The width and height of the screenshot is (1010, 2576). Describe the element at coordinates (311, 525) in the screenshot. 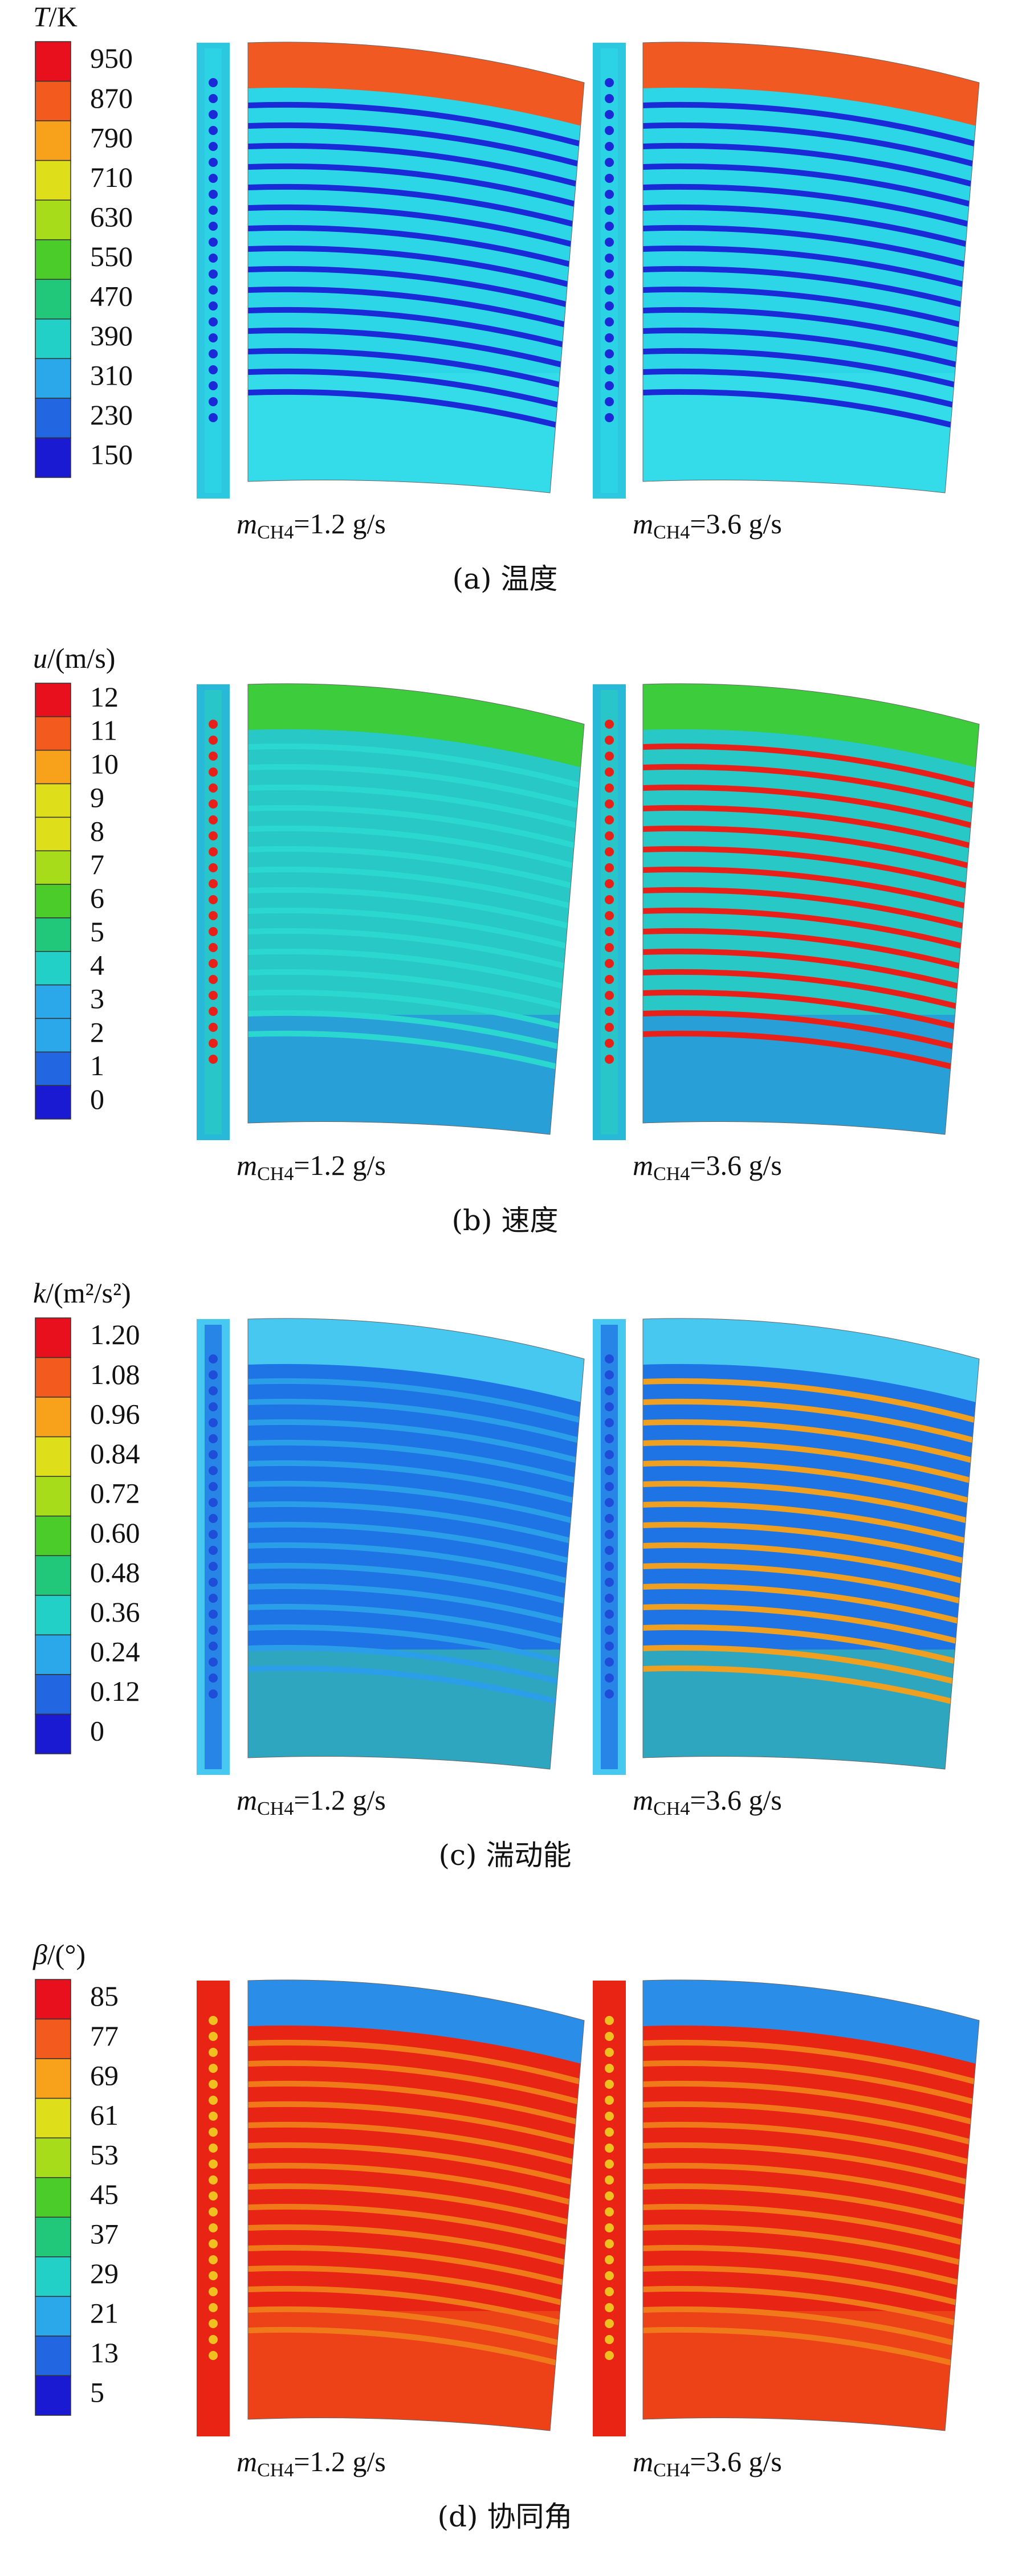

I see `case-label: mCH4=1.2 g/s` at that location.